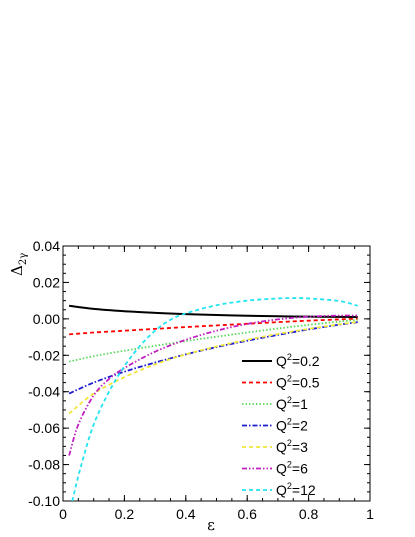  Describe the element at coordinates (298, 360) in the screenshot. I see `legend-label: Q2=0.2` at that location.